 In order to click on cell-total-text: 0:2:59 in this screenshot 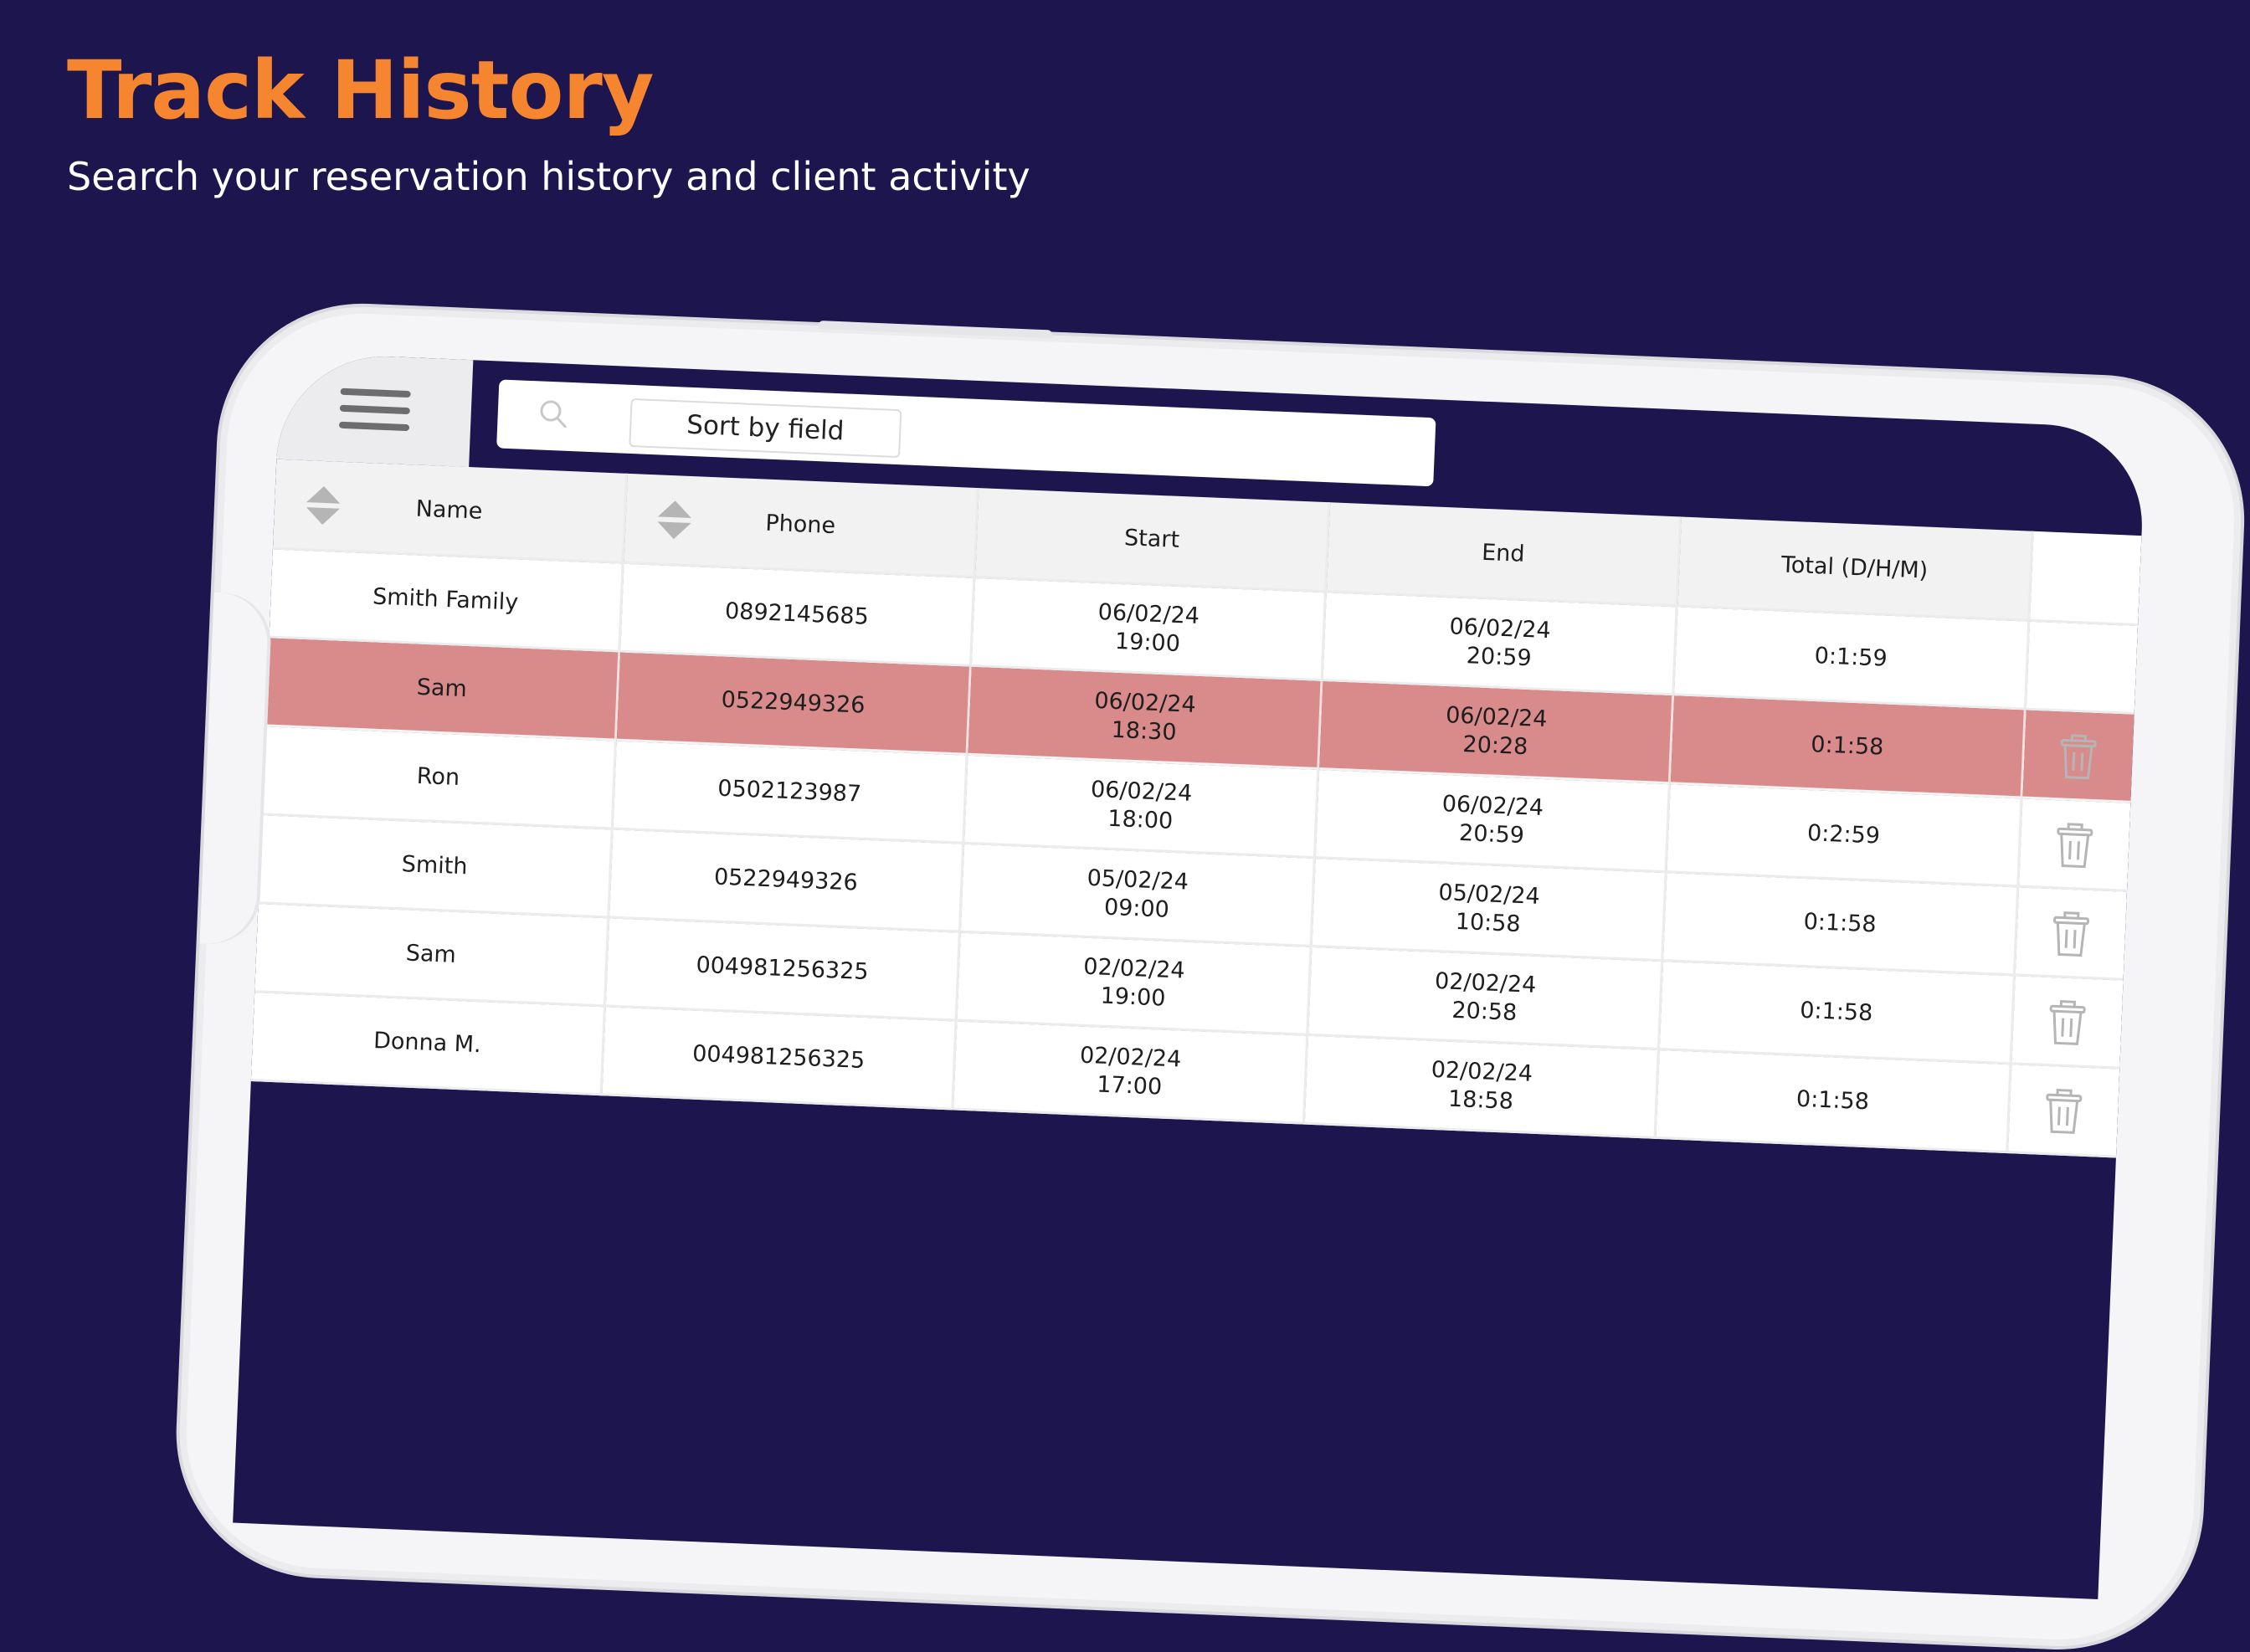, I will do `click(1844, 834)`.